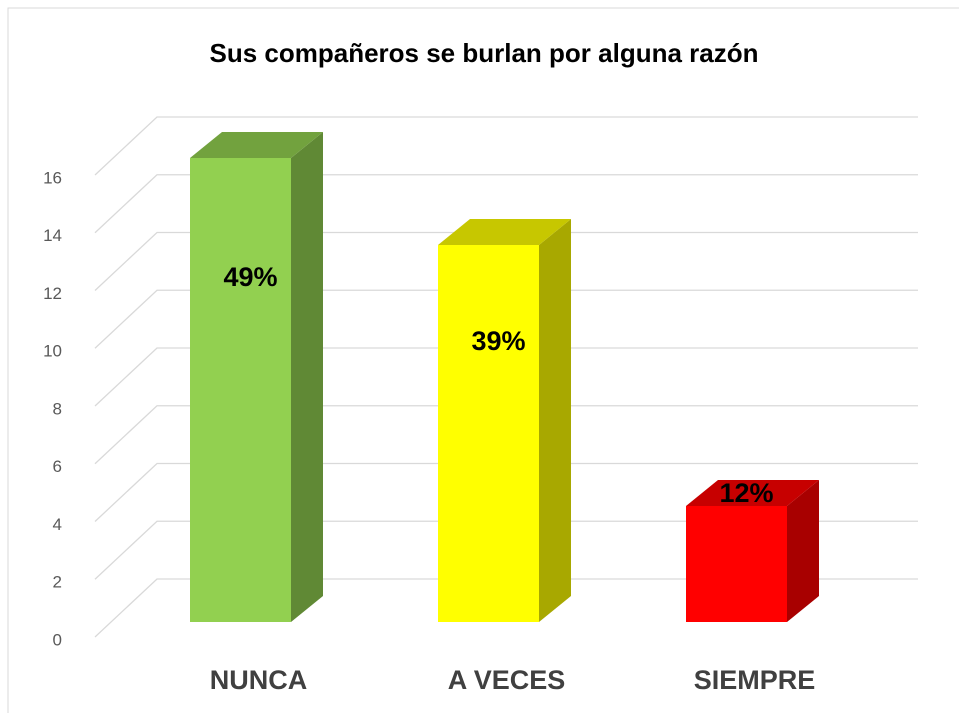  What do you see at coordinates (259, 680) in the screenshot?
I see `x-tick-label: NUNCA` at bounding box center [259, 680].